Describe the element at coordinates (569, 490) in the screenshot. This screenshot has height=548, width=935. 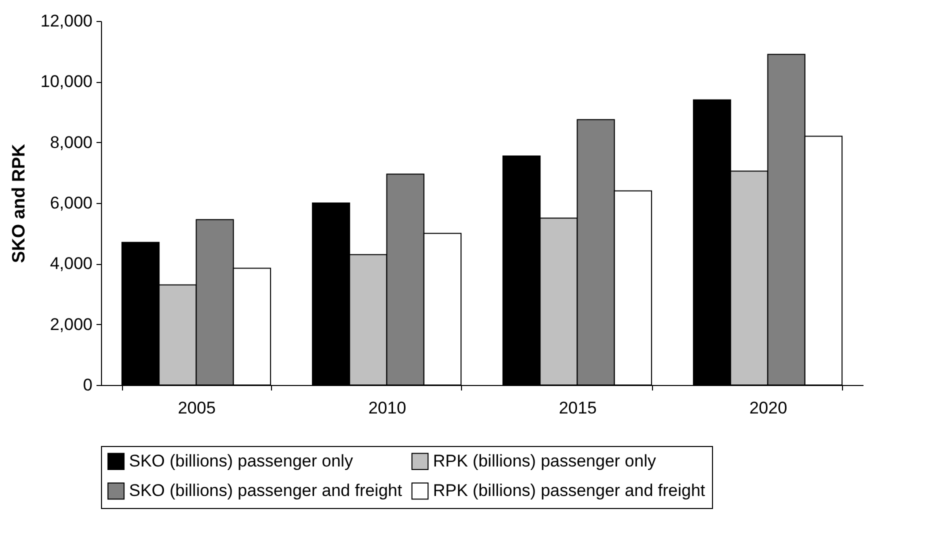
I see `legend-label: RPK (billions) passenger and freight` at that location.